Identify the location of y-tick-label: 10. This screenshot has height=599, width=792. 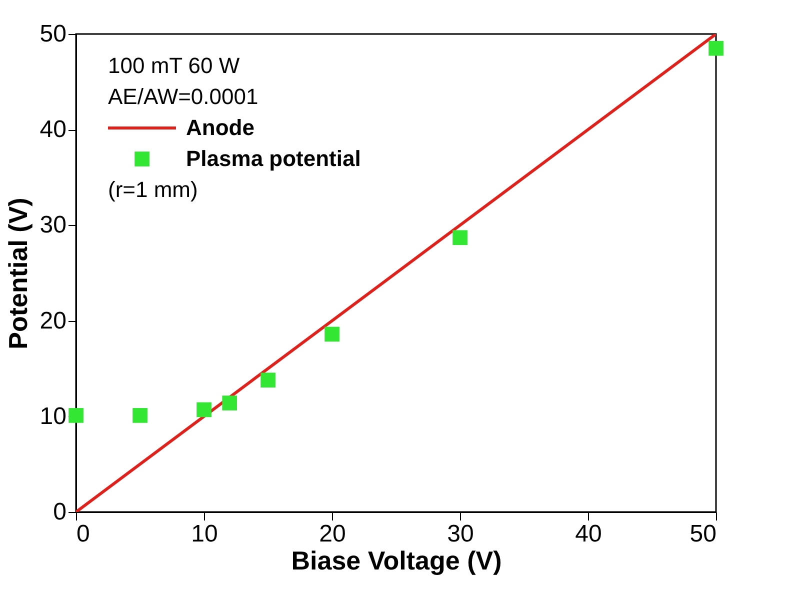
(53, 416).